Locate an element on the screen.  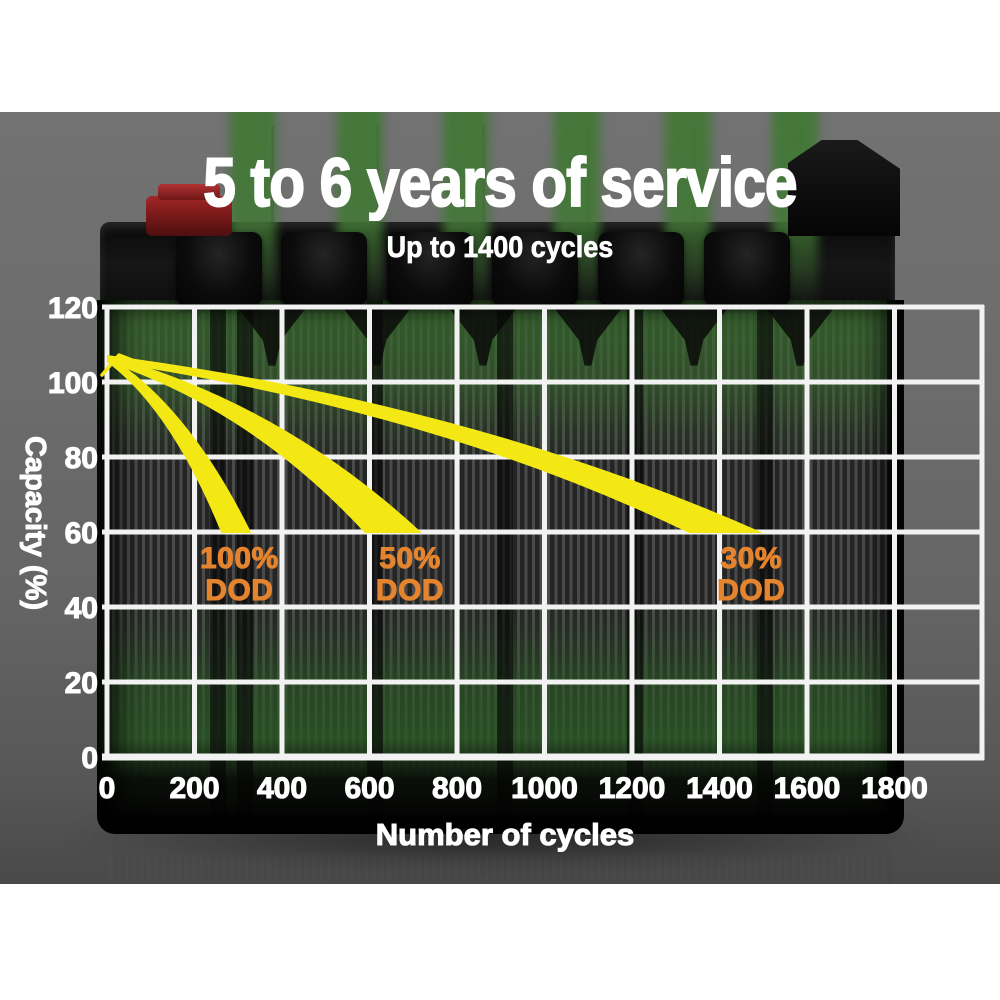
battery-reflection is located at coordinates (500, 869).